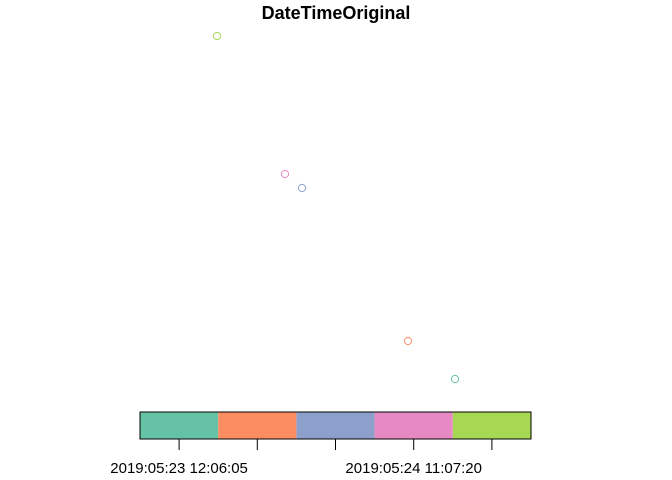 The width and height of the screenshot is (672, 480). I want to click on color-bar-legend: 2019:05:23 12:06:05 2019:05:24 11:07:20, so click(321, 444).